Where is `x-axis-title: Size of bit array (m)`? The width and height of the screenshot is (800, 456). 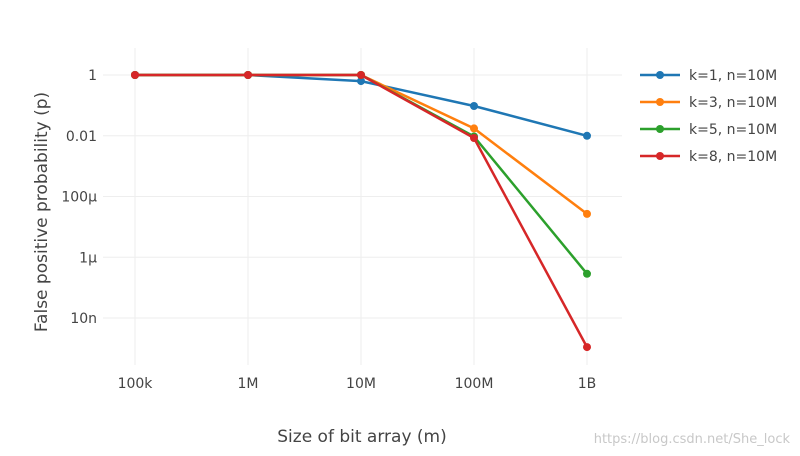 x-axis-title: Size of bit array (m) is located at coordinates (361, 437).